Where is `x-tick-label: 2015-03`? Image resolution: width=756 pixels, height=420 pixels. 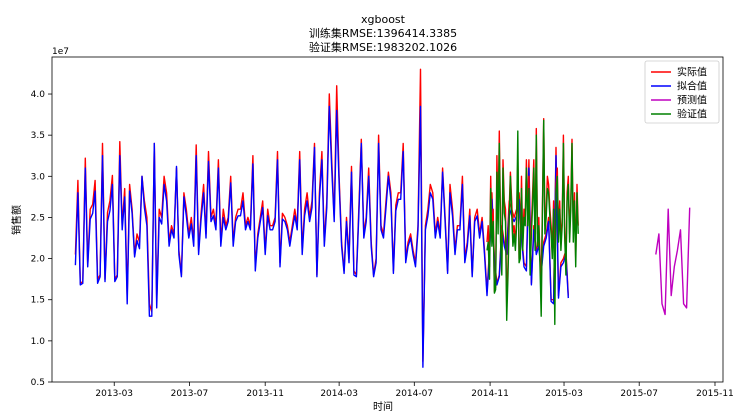
x-tick-label: 2015-03 is located at coordinates (564, 394).